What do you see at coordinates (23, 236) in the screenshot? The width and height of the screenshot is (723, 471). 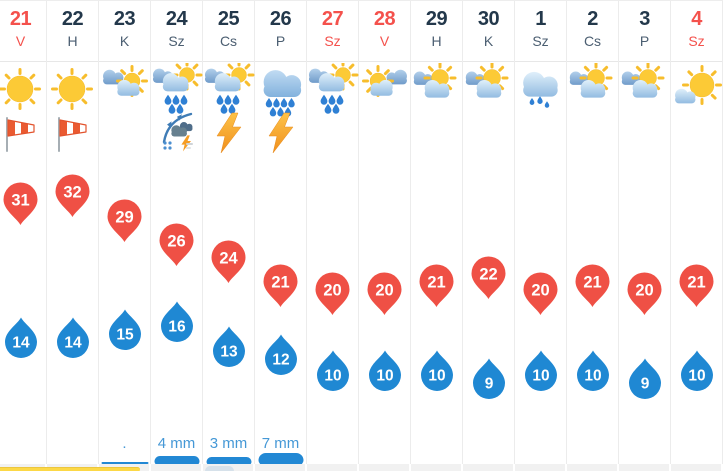 I see `day-column-21: 21 V 31 14` at bounding box center [23, 236].